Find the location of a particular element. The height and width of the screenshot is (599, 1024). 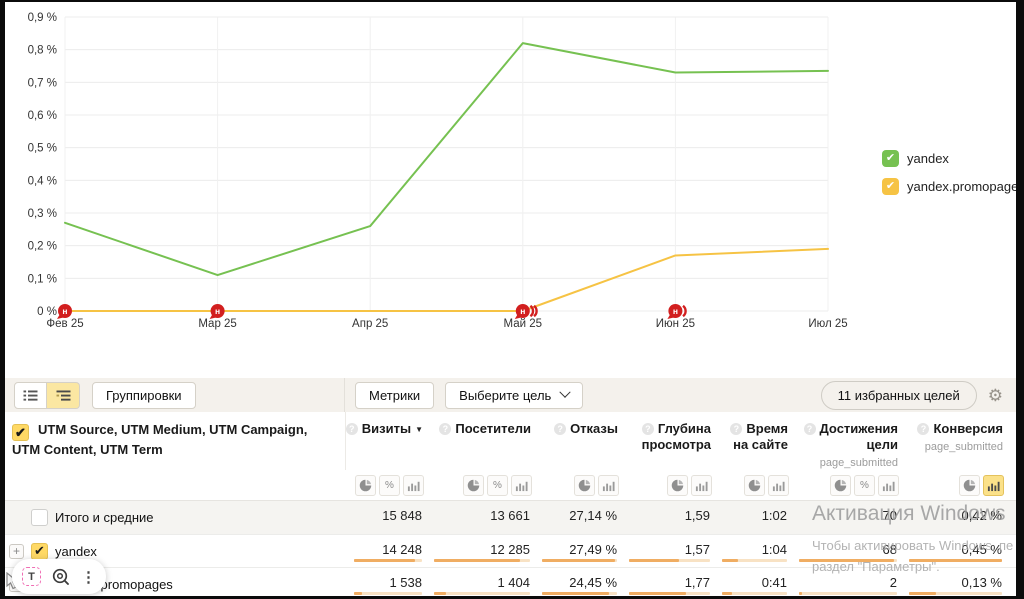

goal-select-label: Выберите цель is located at coordinates (505, 395).